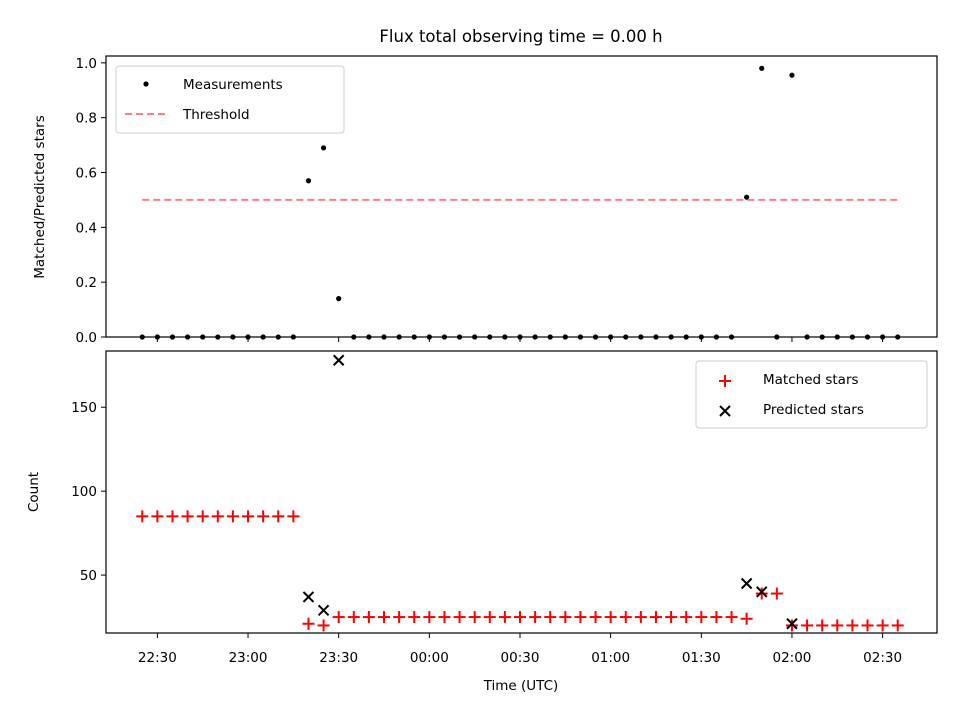 The height and width of the screenshot is (720, 960). What do you see at coordinates (88, 576) in the screenshot?
I see `bottom-y-tick-label: 50` at bounding box center [88, 576].